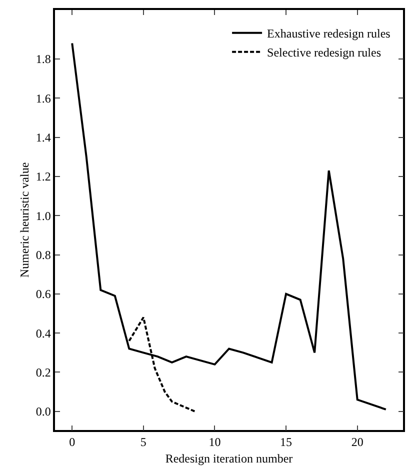  I want to click on y-tick-label: 0.4, so click(43, 333).